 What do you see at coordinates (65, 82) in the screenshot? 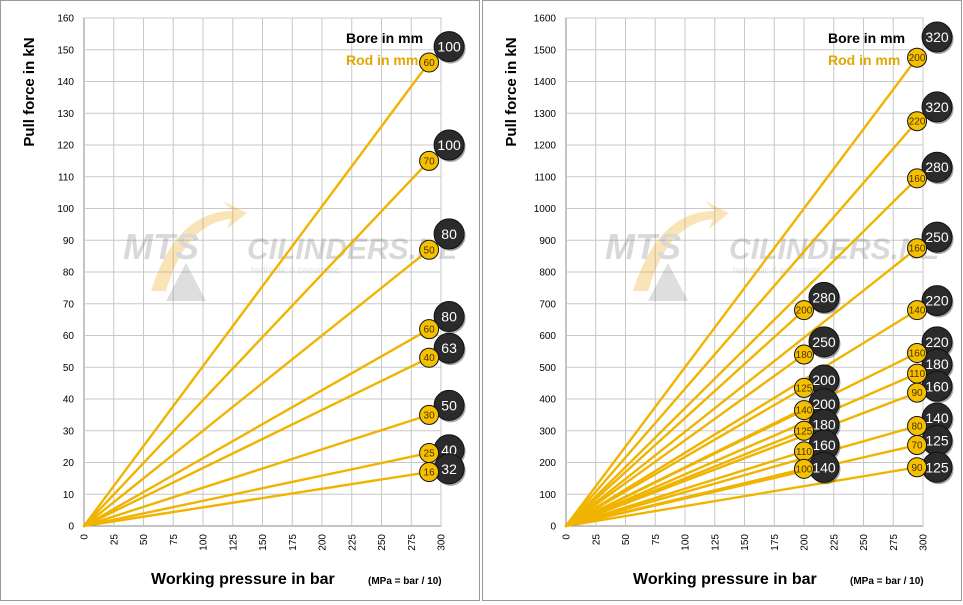
I see `y-tick-label: 140` at bounding box center [65, 82].